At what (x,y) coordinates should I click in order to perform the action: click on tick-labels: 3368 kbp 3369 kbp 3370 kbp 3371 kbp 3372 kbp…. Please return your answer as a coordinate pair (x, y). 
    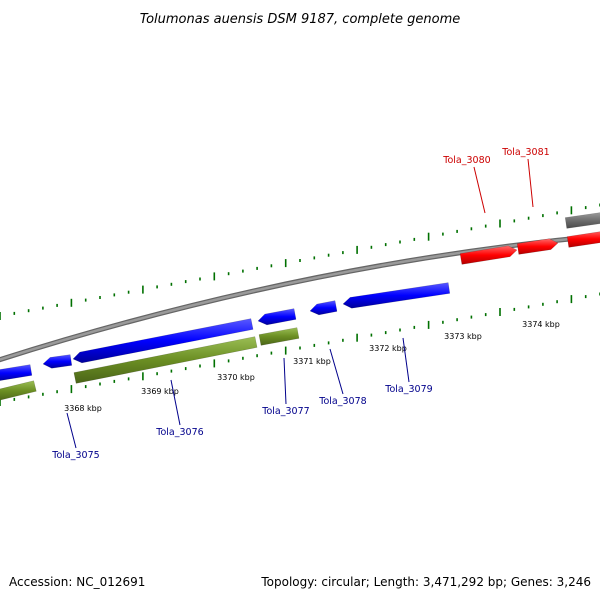
    Looking at the image, I should click on (312, 366).